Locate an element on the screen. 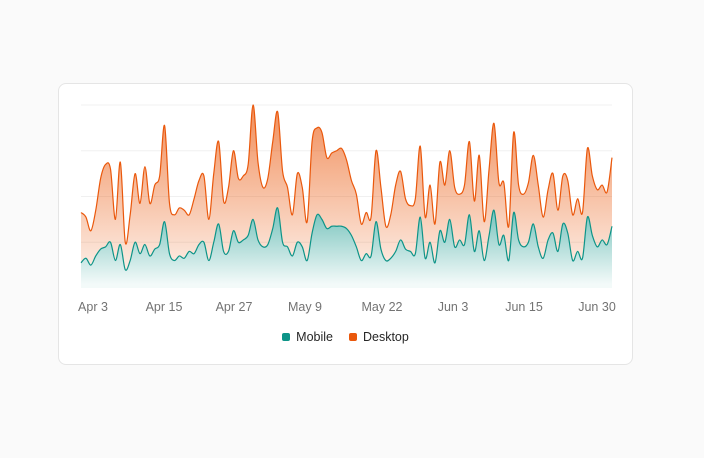 This screenshot has height=458, width=704. x-tick-label: May 22 is located at coordinates (382, 307).